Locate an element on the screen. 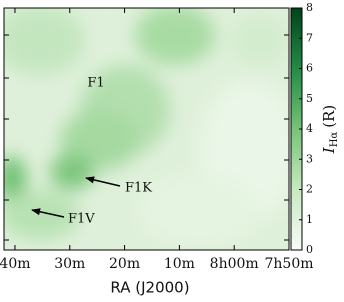 The height and width of the screenshot is (302, 344). x-tick-label: 10m is located at coordinates (179, 264).